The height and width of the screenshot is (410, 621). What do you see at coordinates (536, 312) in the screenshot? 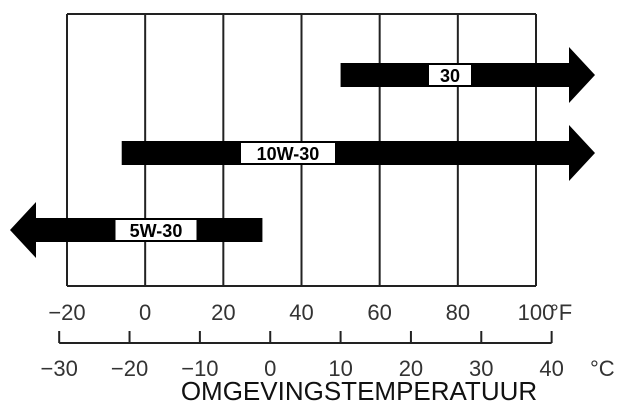
I see `fahrenheit-tick-label: 100` at bounding box center [536, 312].